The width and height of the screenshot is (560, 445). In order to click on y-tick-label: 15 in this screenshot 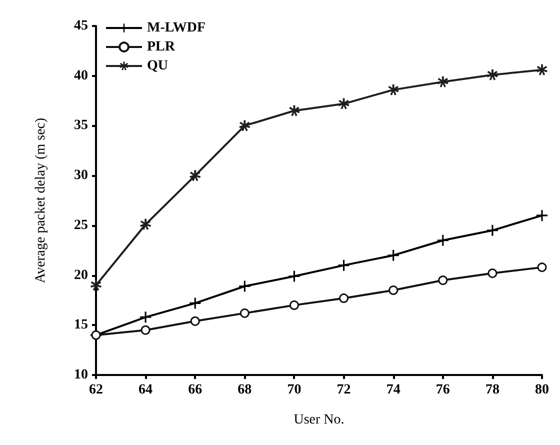, I will do `click(81, 325)`.